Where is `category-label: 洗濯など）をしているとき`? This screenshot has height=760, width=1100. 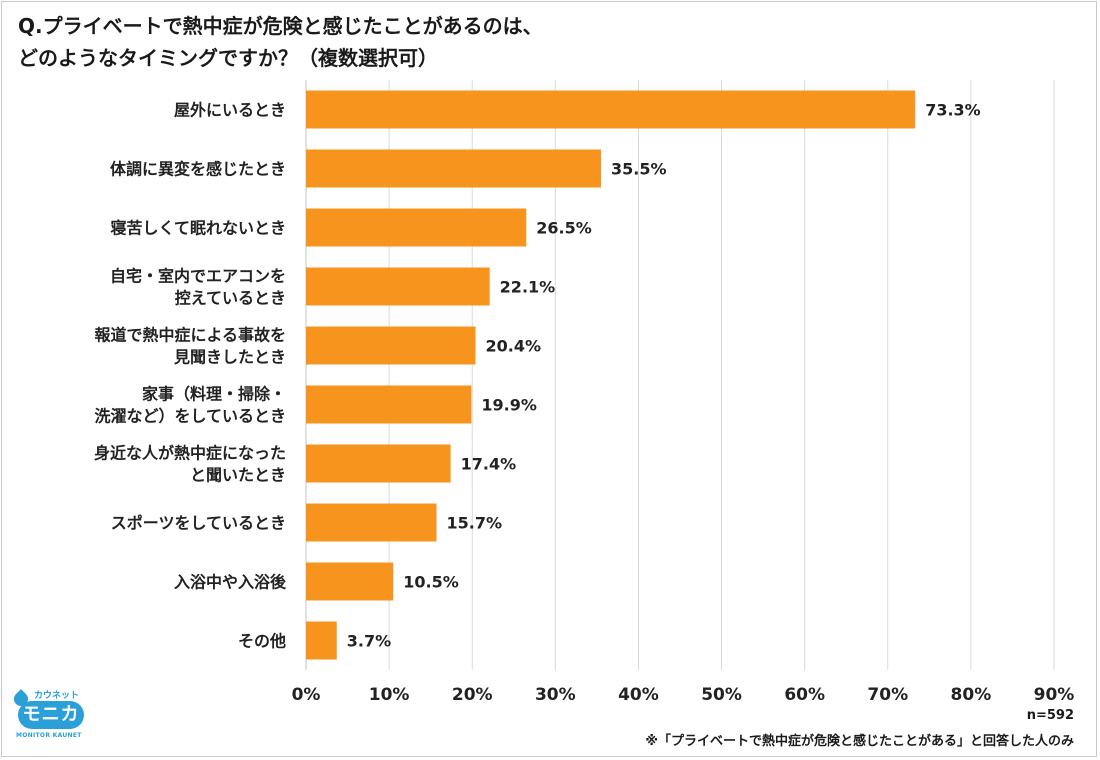
category-label: 洗濯など）をしているとき is located at coordinates (190, 416).